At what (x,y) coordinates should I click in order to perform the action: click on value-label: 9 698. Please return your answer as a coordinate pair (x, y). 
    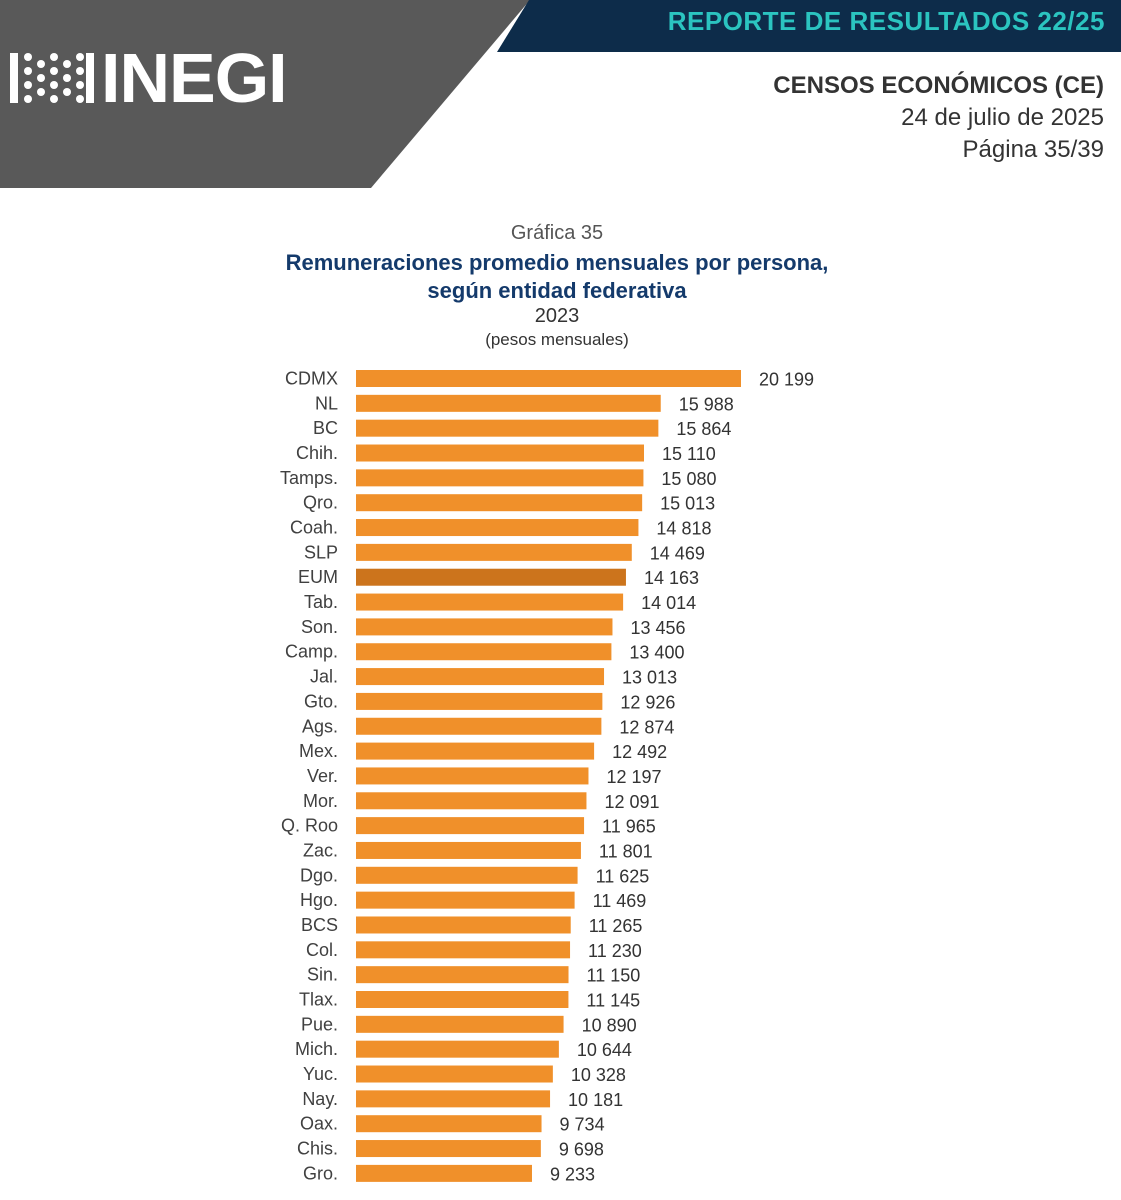
    Looking at the image, I should click on (581, 1150).